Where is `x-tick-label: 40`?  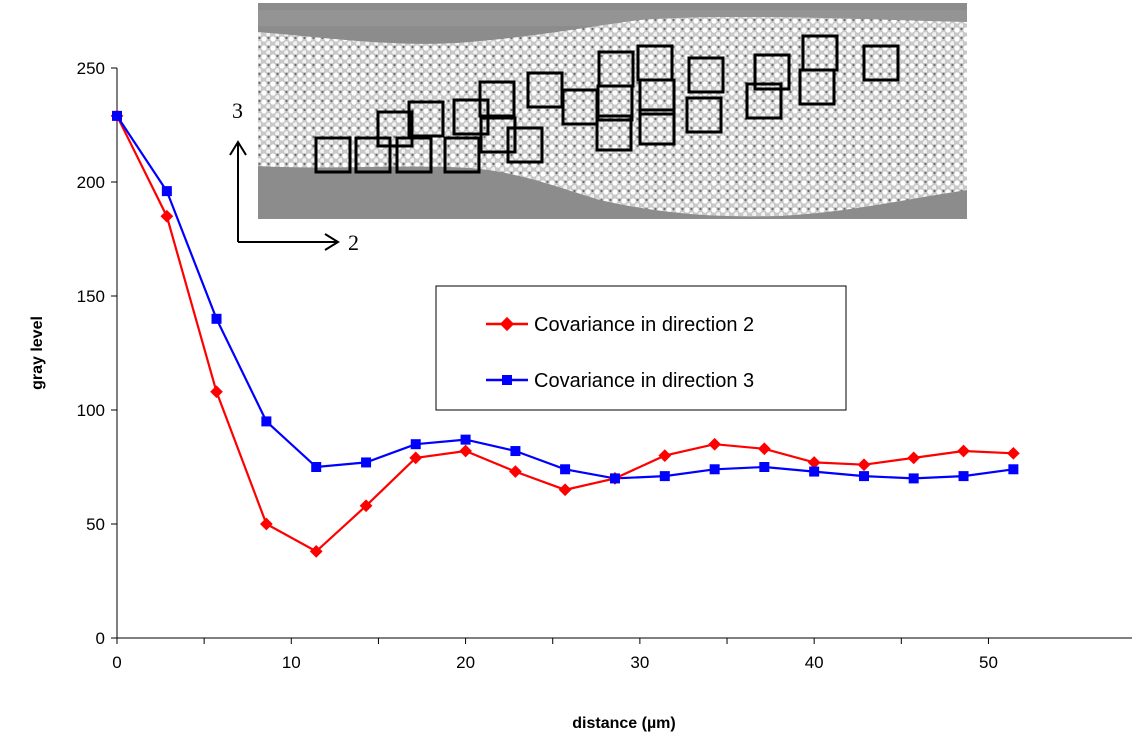 x-tick-label: 40 is located at coordinates (814, 662).